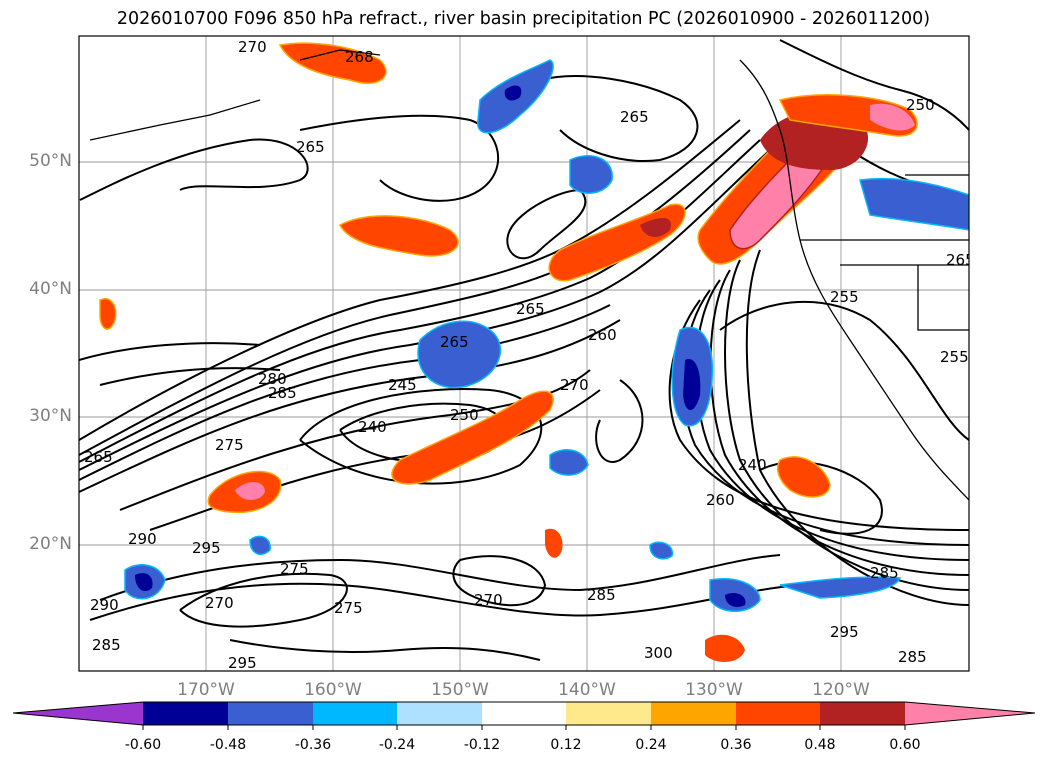  What do you see at coordinates (359, 57) in the screenshot?
I see `contour-label: 268` at bounding box center [359, 57].